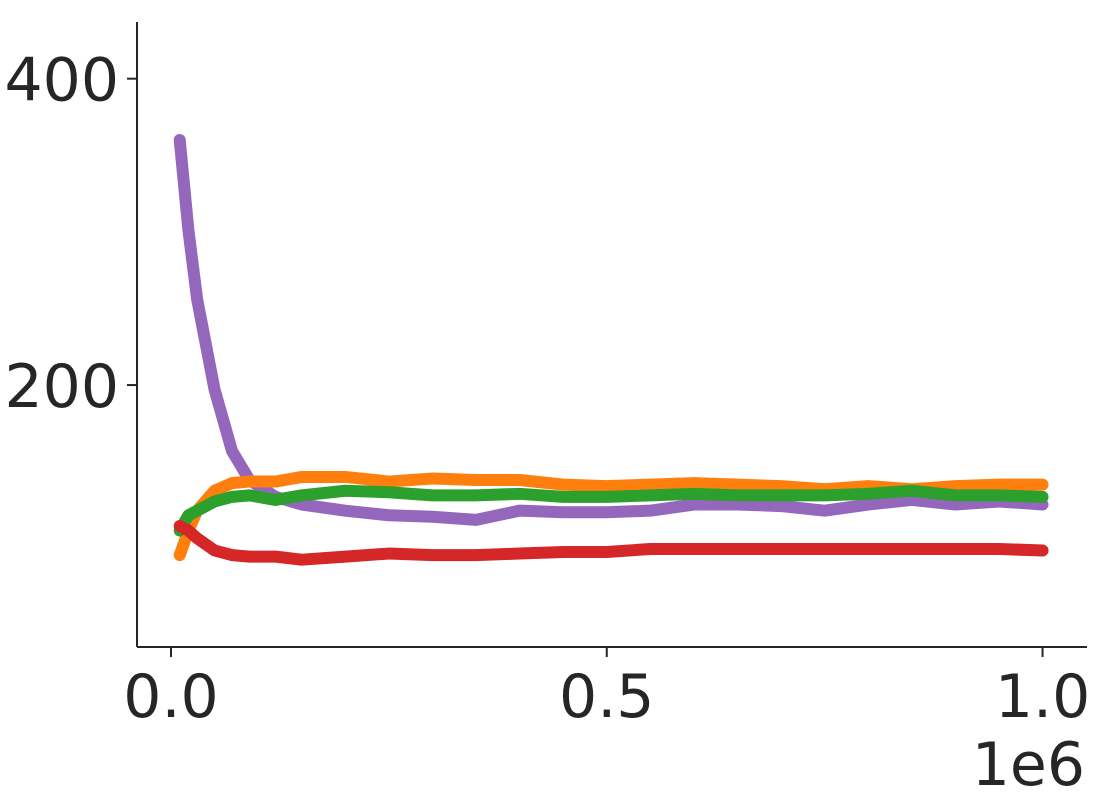 This screenshot has height=808, width=1096. Describe the element at coordinates (170, 697) in the screenshot. I see `x-tick-label: 0.0` at that location.